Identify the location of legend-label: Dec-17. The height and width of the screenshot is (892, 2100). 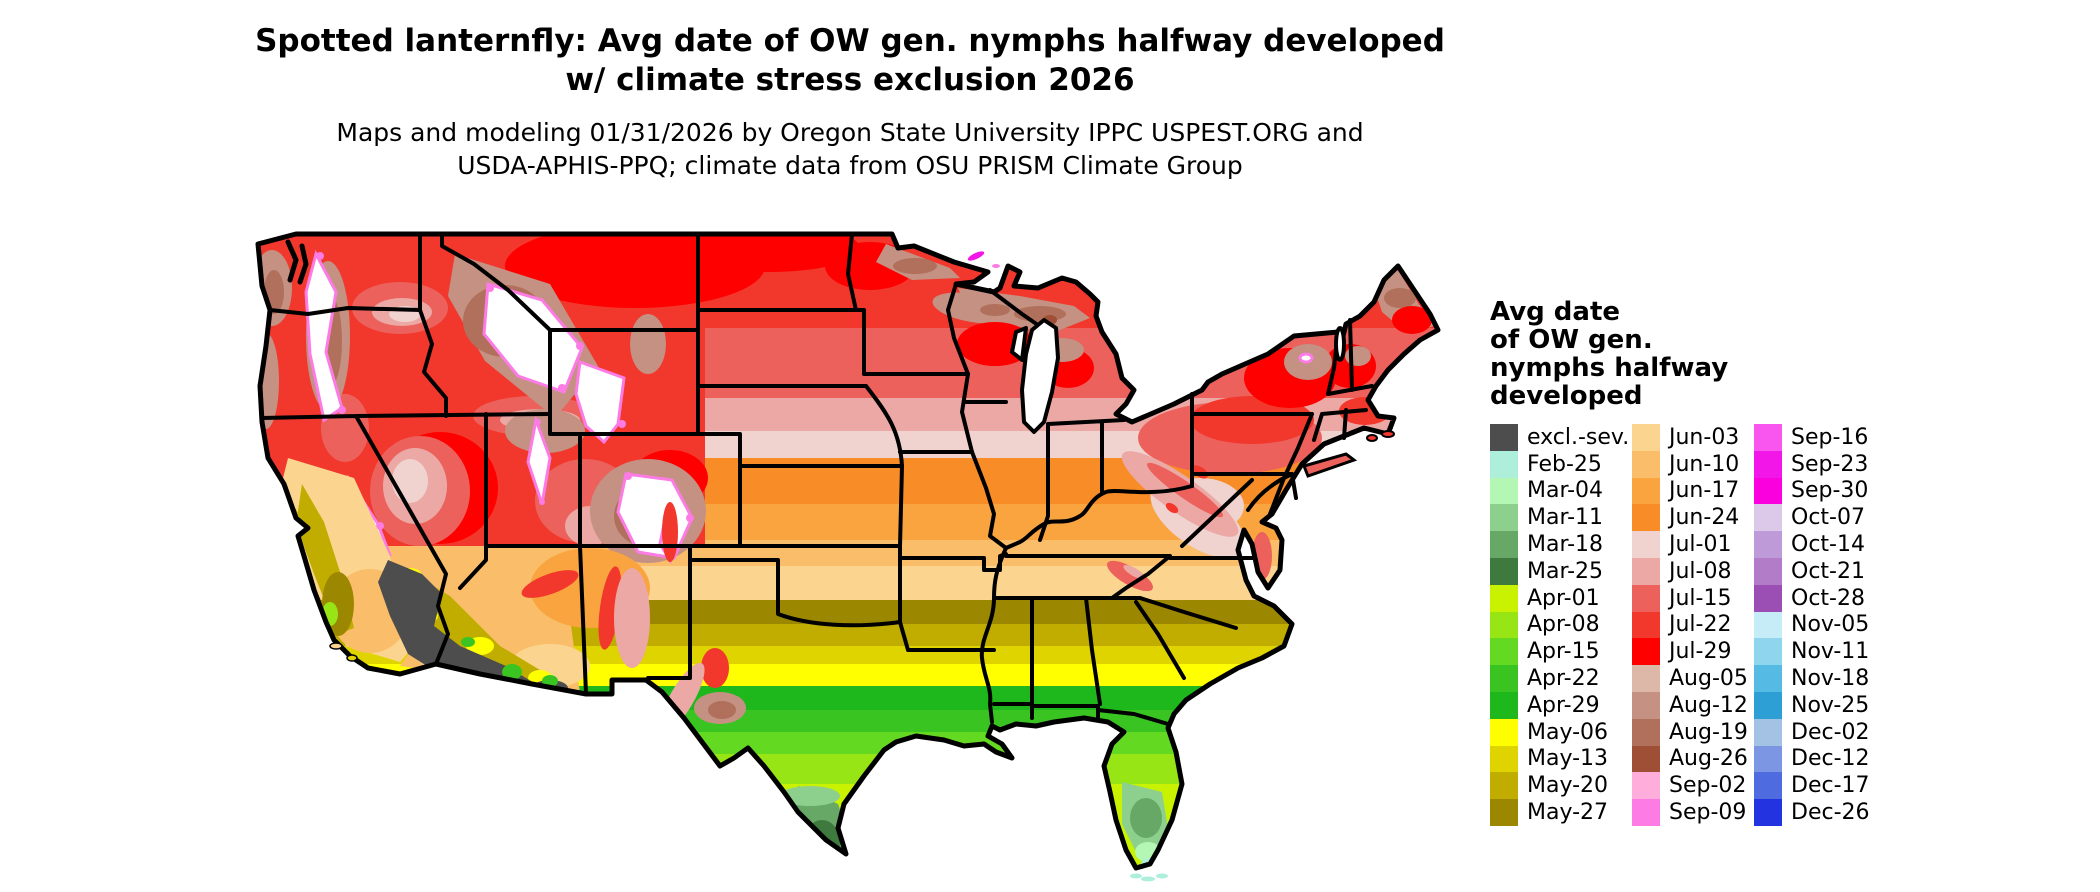
(1830, 786).